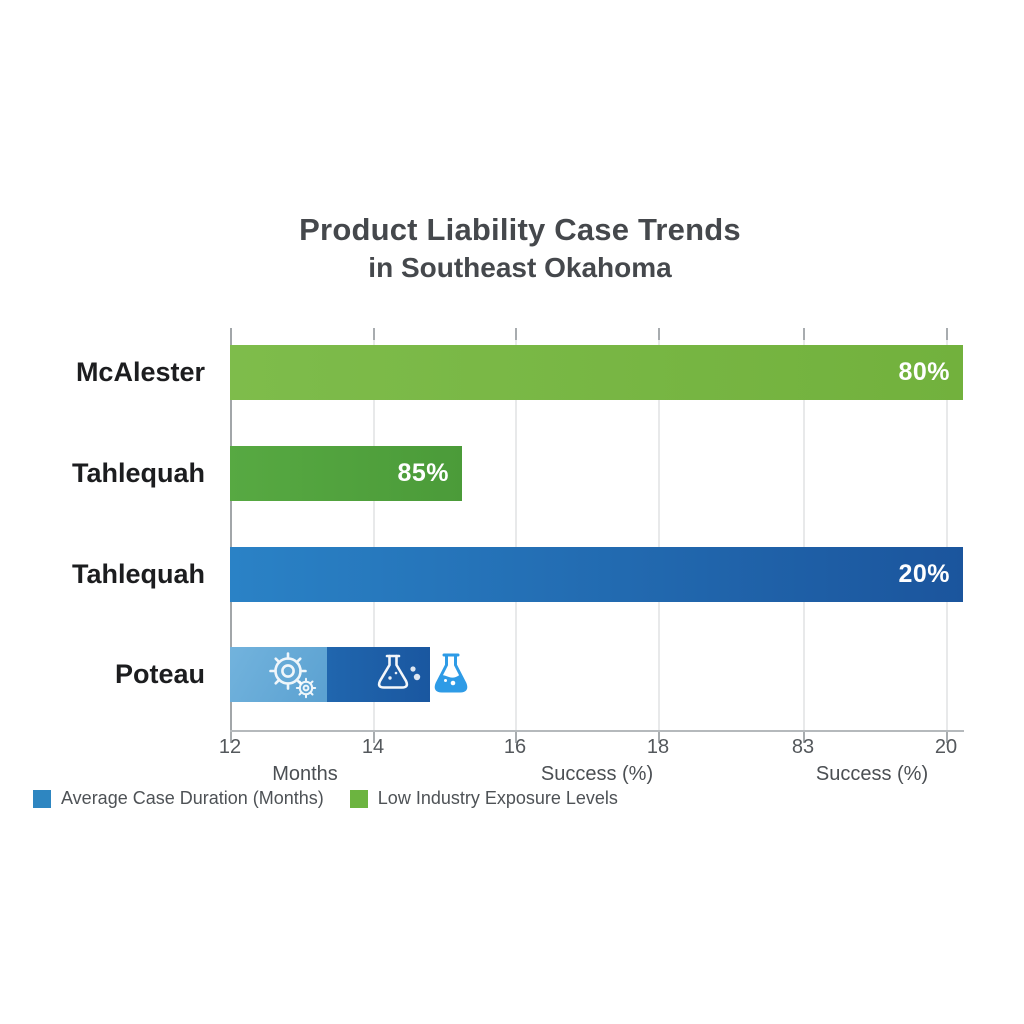 The image size is (1024, 1024). I want to click on x-axis-caption-months: Months, so click(305, 774).